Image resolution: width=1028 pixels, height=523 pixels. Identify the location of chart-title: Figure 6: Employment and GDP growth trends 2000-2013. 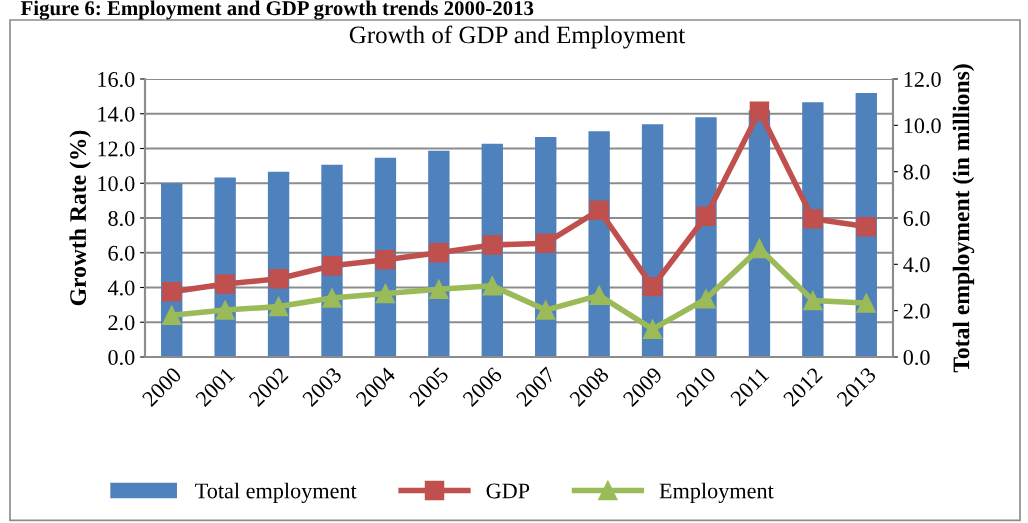
(277, 10).